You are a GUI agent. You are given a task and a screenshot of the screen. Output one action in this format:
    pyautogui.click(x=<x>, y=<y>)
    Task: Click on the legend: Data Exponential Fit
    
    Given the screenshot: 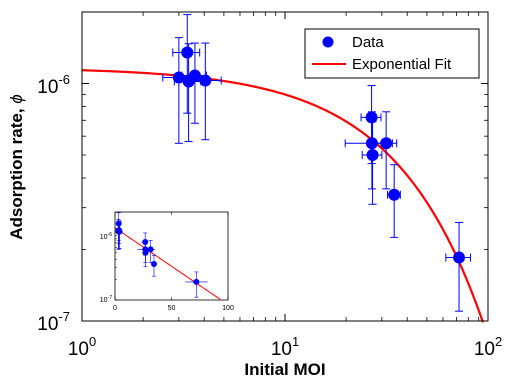 What is the action you would take?
    pyautogui.click(x=392, y=53)
    